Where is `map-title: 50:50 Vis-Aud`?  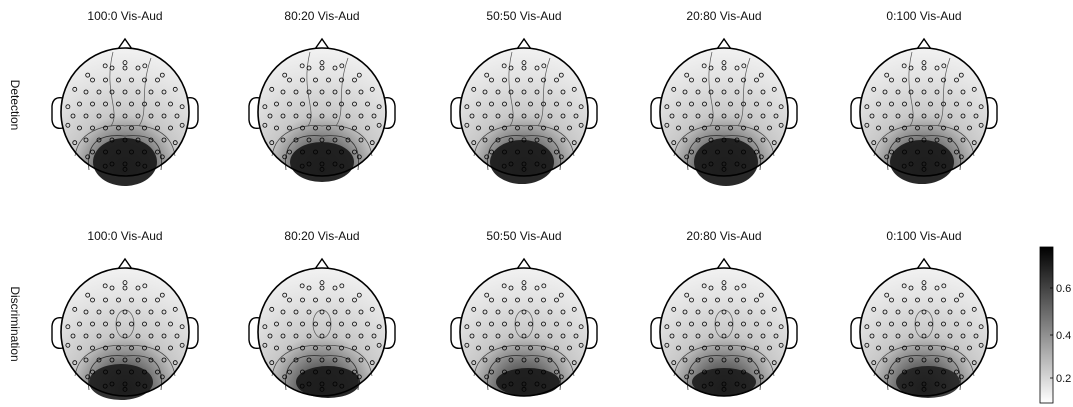 map-title: 50:50 Vis-Aud is located at coordinates (523, 16).